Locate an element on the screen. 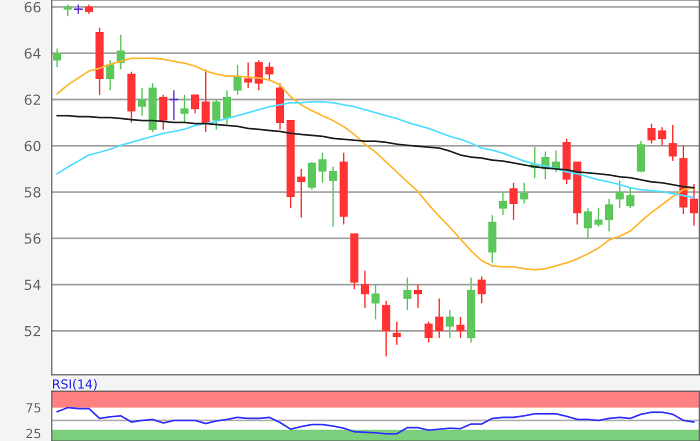  y-tick-label: 60 is located at coordinates (32, 146).